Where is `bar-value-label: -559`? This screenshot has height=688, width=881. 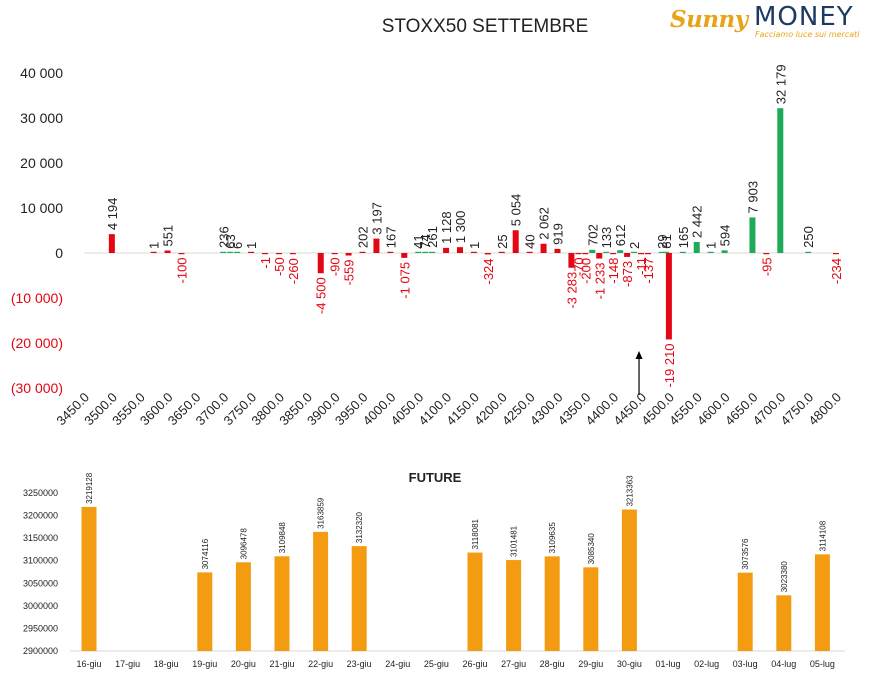 bar-value-label: -559 is located at coordinates (349, 273).